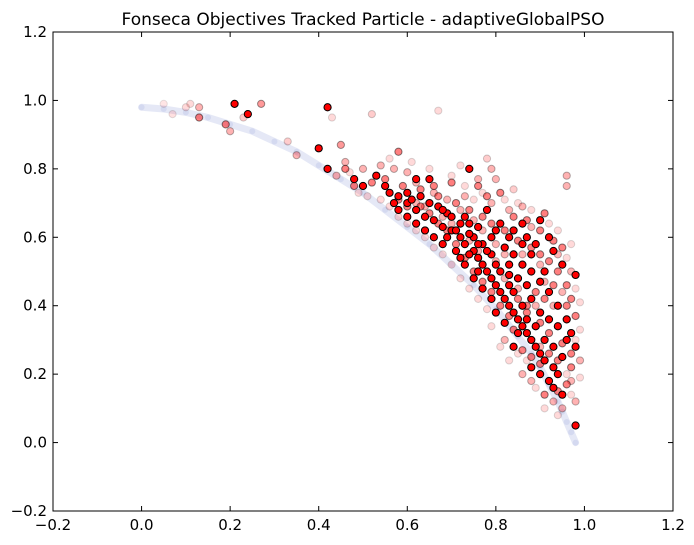  Describe the element at coordinates (35, 374) in the screenshot. I see `y-tick-label: 0.2` at that location.